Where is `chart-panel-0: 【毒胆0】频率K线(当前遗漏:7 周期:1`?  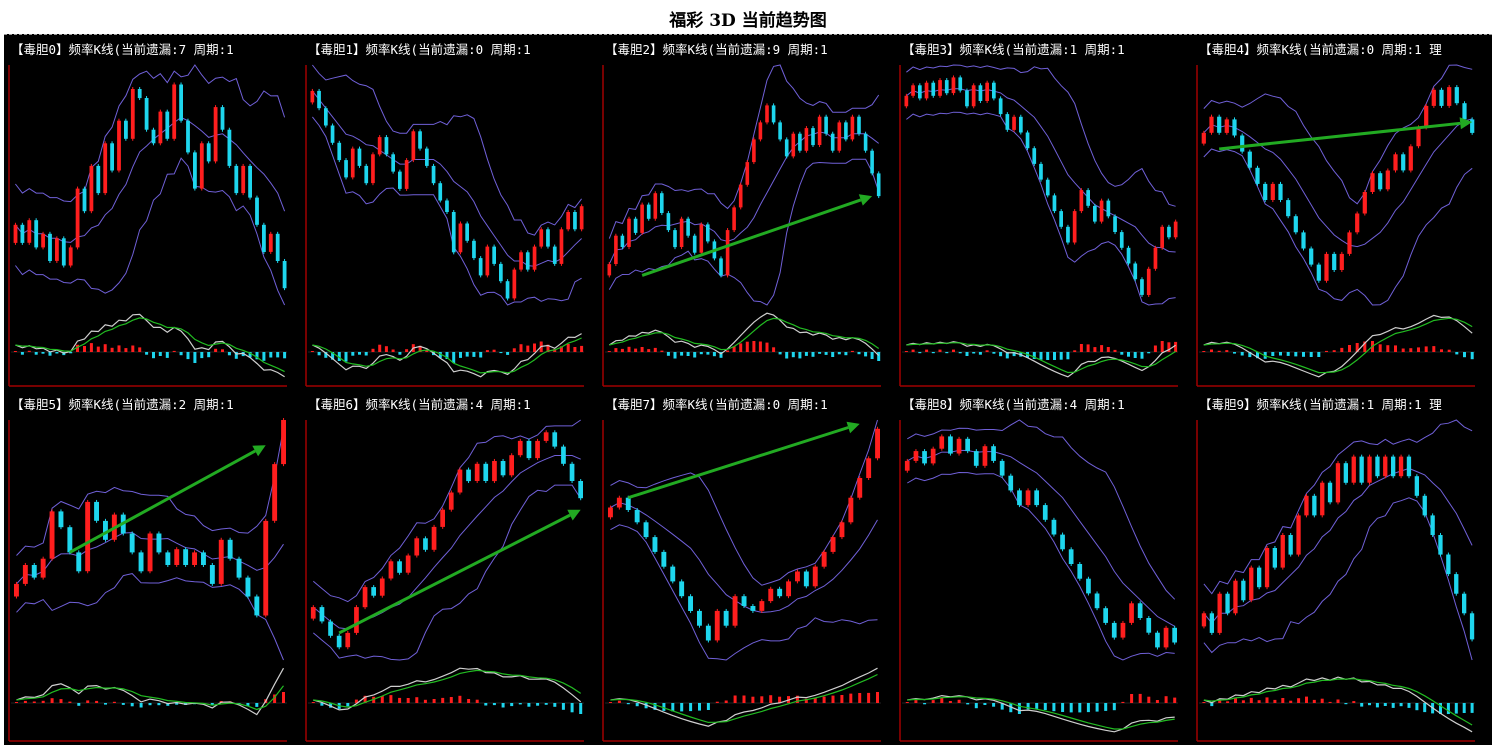 chart-panel-0: 【毒胆0】频率K线(当前遗漏:7 周期:1 is located at coordinates (153, 212).